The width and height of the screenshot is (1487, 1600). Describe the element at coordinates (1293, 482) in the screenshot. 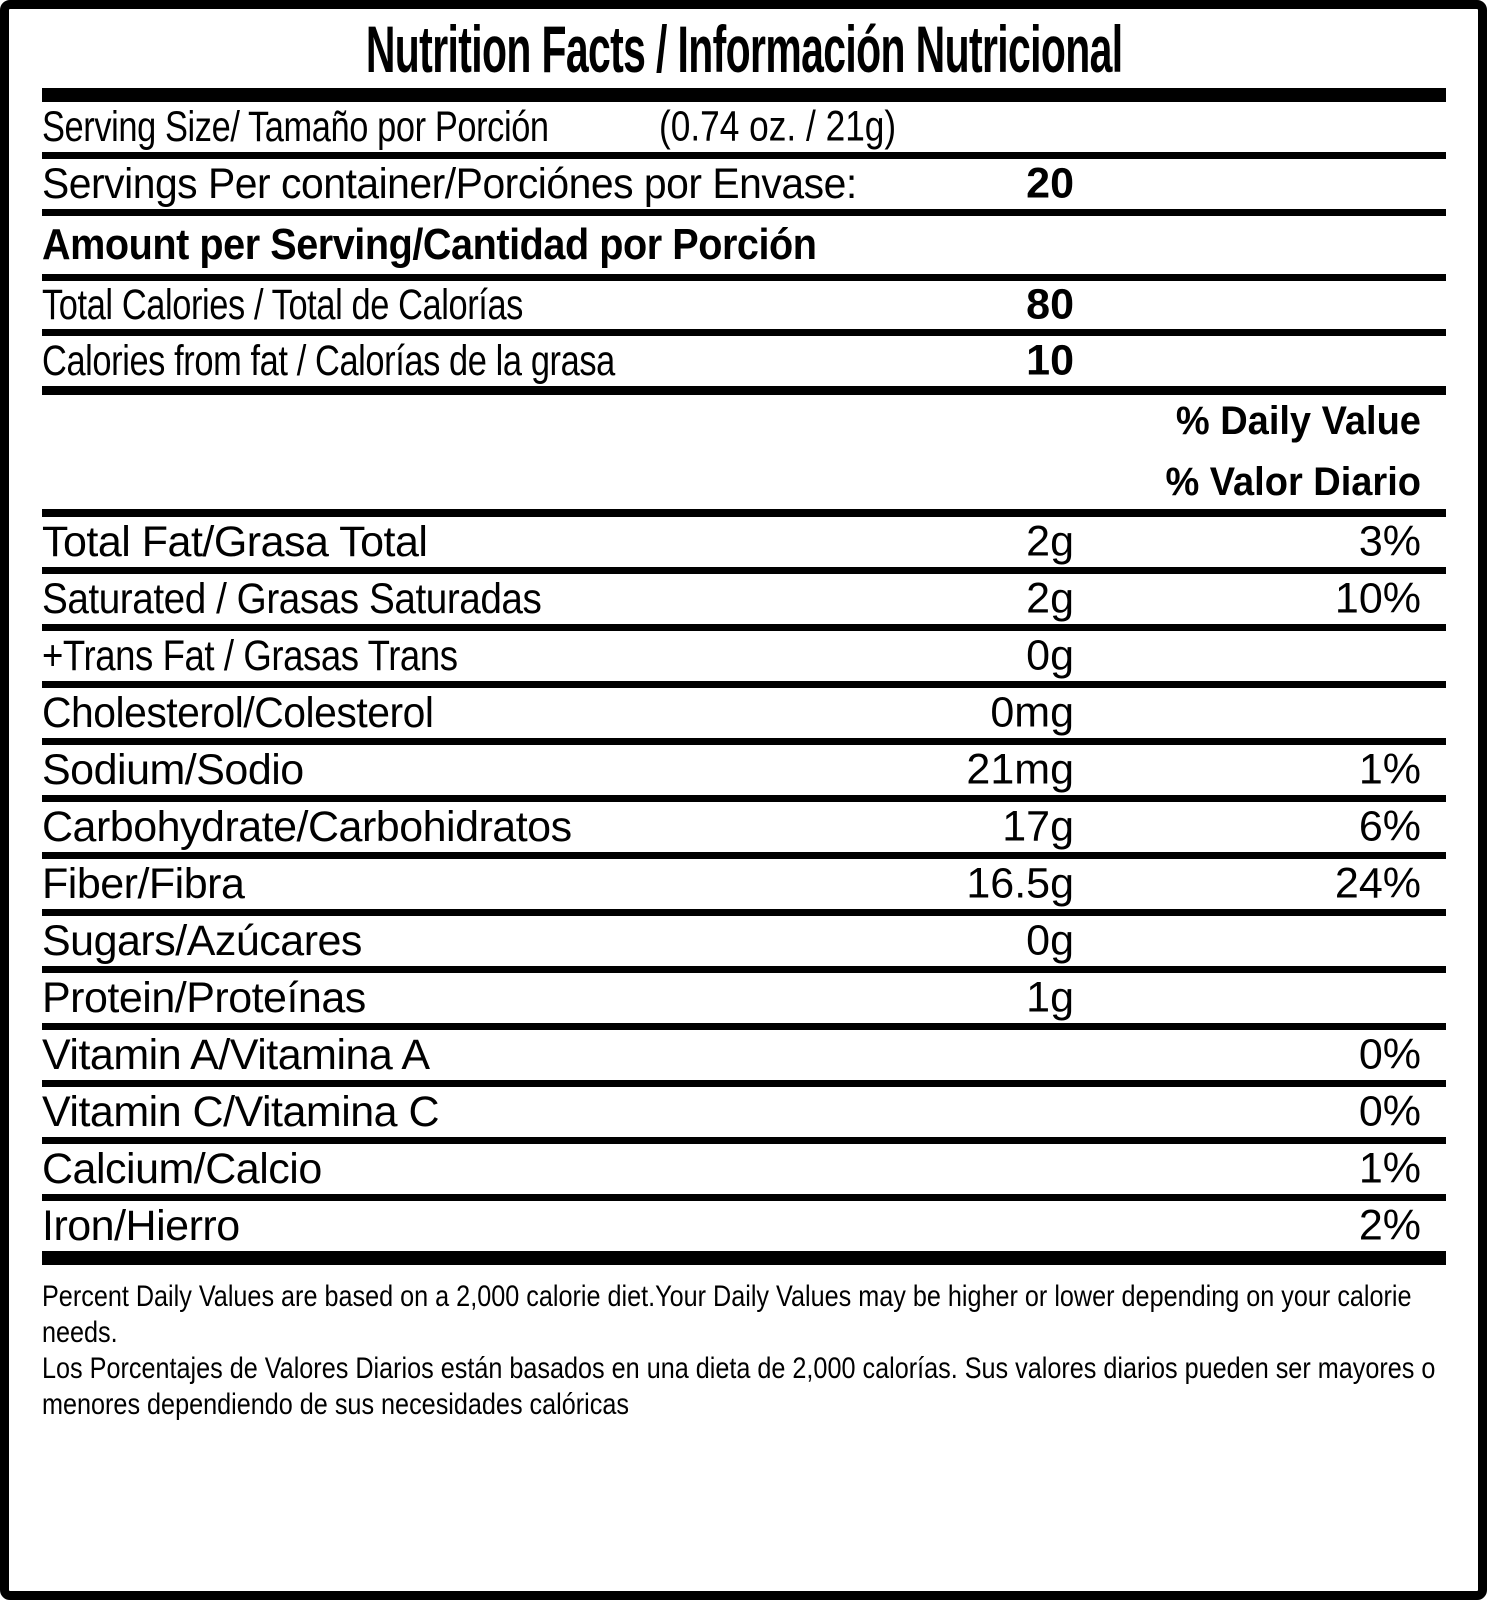

I see `daily-value-header-es: % Valor Diario` at that location.